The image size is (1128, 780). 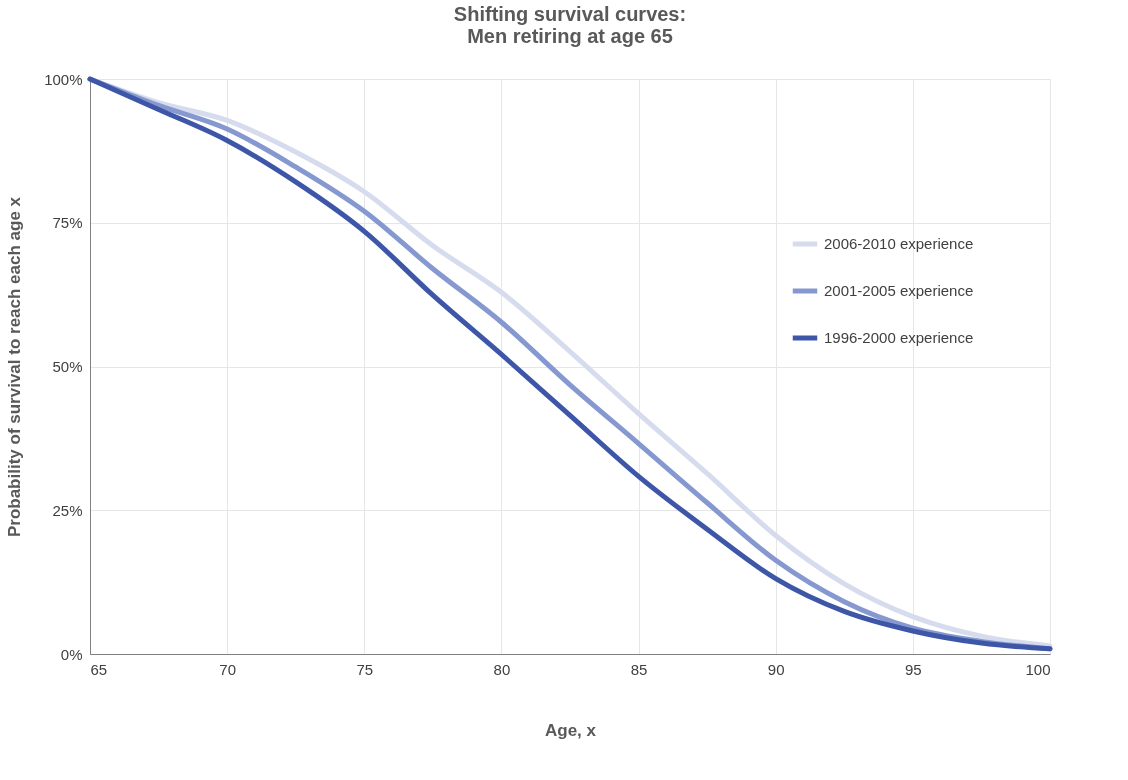 I want to click on y-tick-label: 100%, so click(x=63, y=79).